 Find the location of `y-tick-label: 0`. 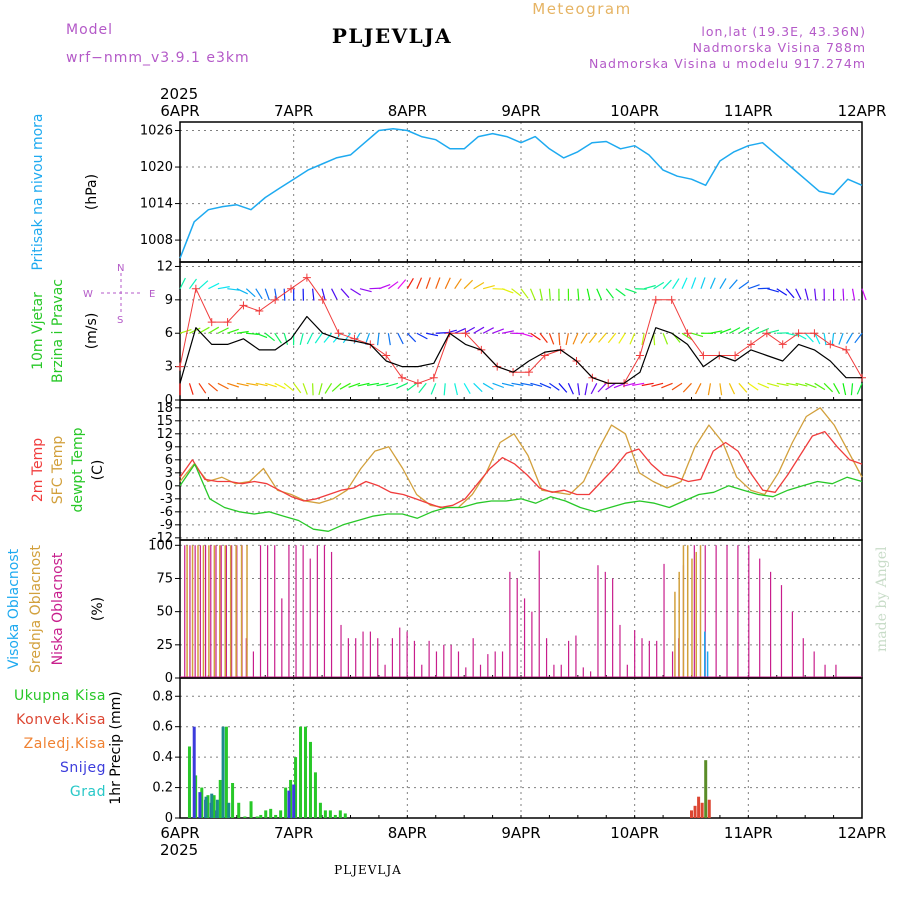

y-tick-label: 0 is located at coordinates (169, 400).